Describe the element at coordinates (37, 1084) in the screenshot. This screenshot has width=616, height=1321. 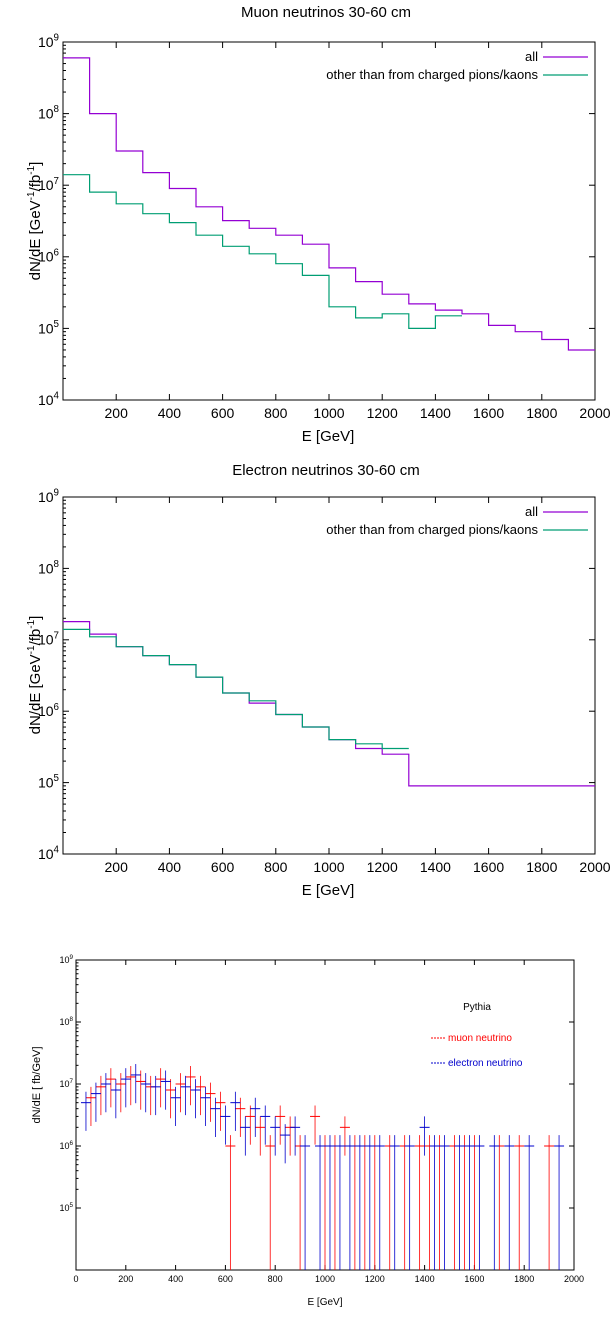
I see `y-axis-label: dN/dE [ fb/GeV]` at that location.